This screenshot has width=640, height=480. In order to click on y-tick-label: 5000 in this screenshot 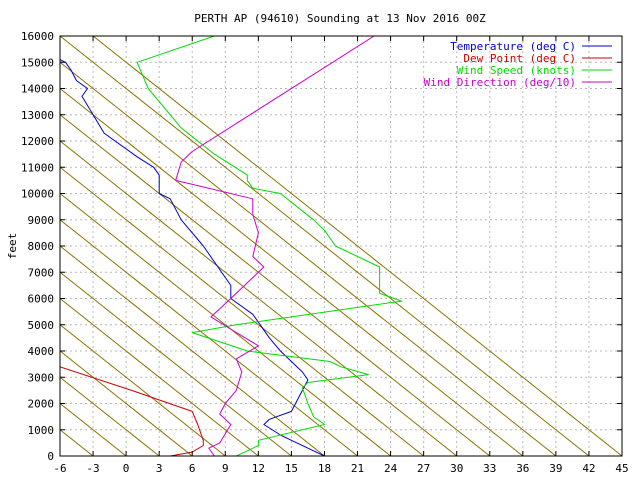, I will do `click(41, 325)`.